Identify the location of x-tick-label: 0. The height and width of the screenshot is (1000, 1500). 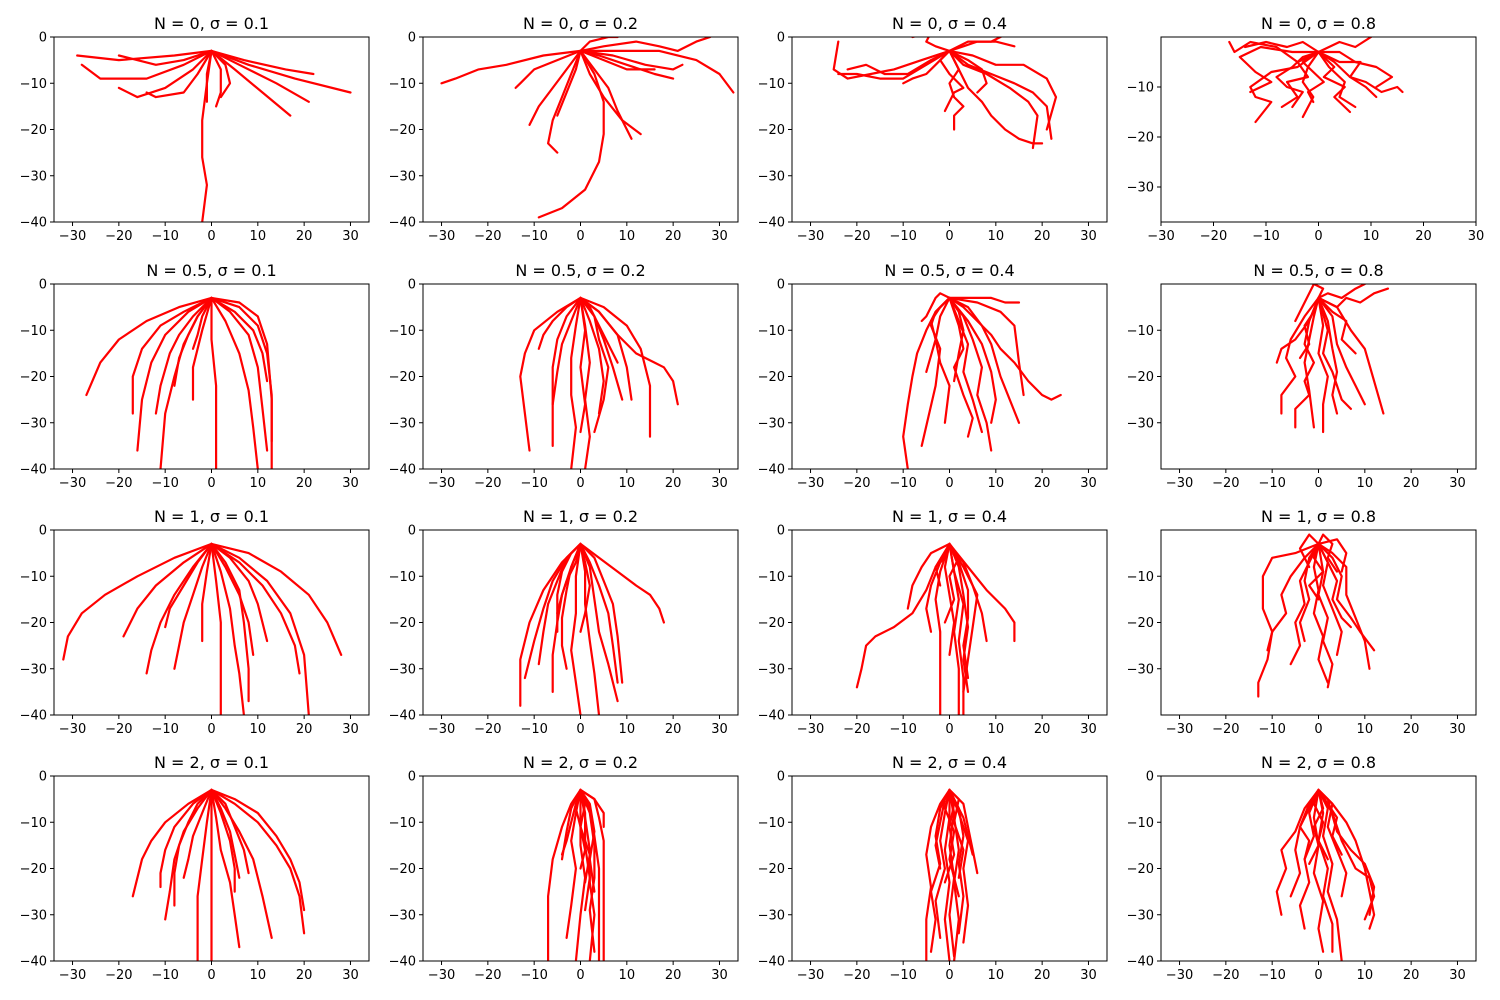
(1318, 975).